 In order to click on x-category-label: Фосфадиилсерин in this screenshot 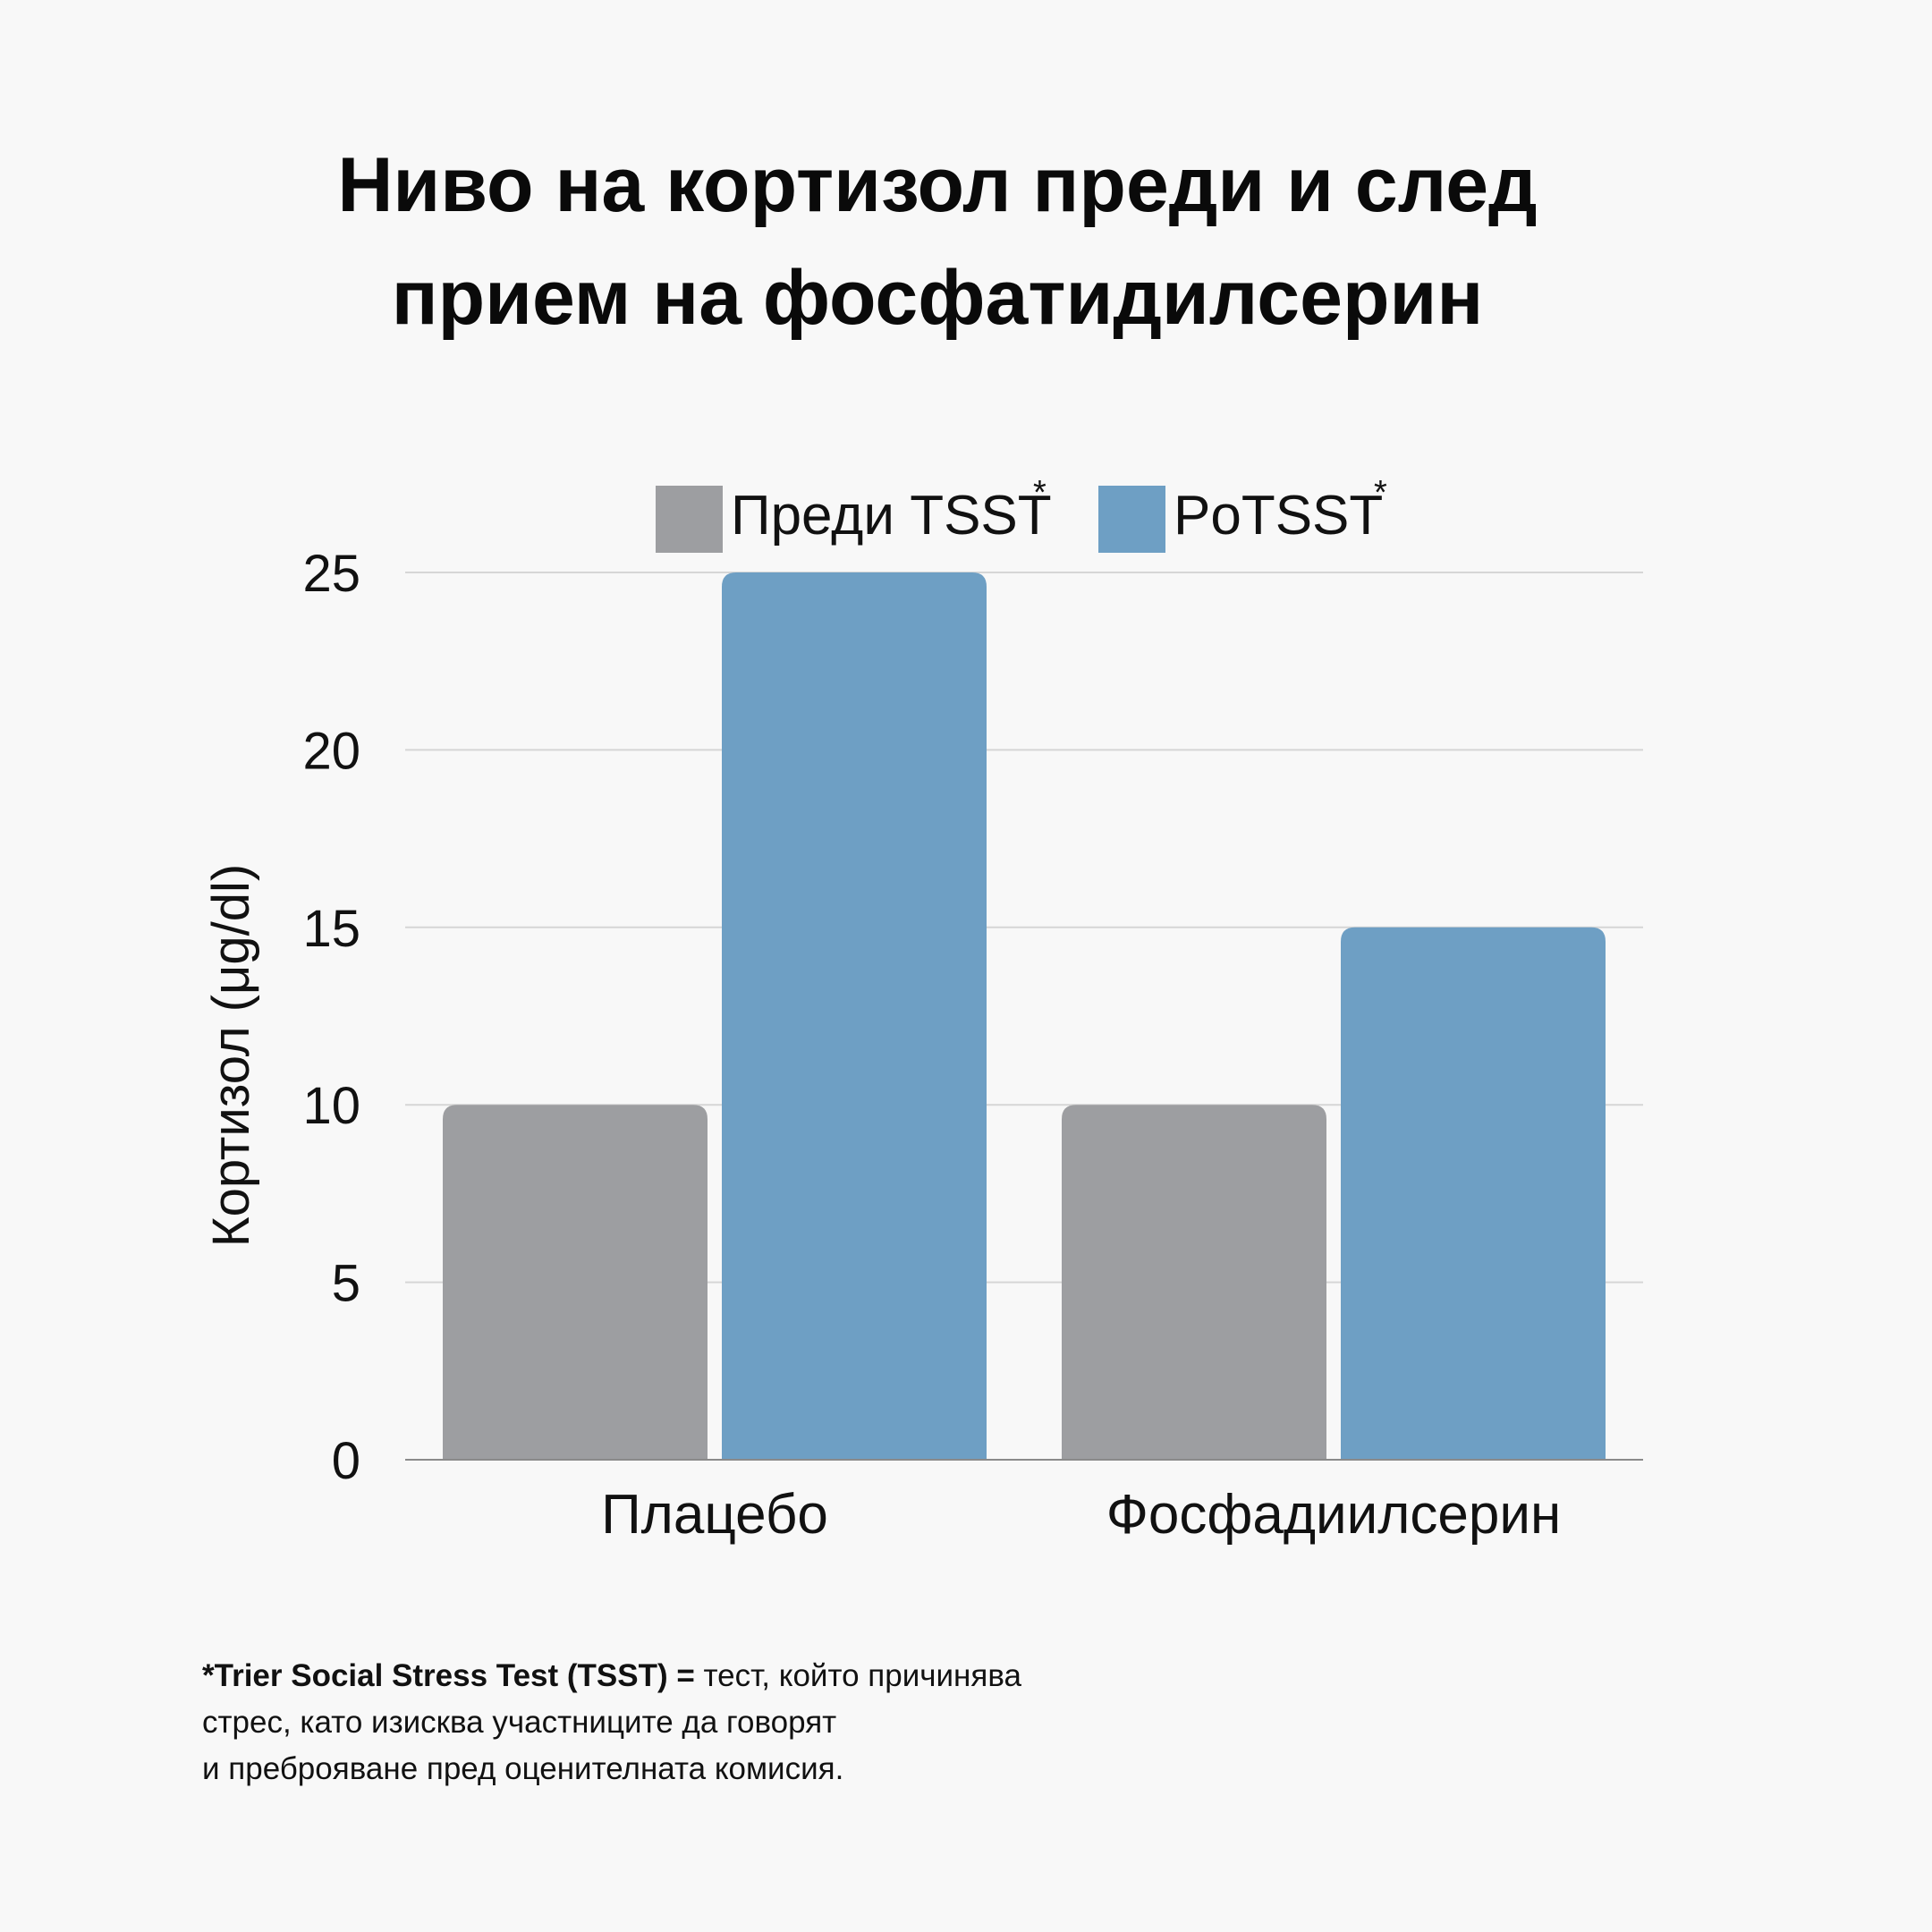, I will do `click(1334, 1515)`.